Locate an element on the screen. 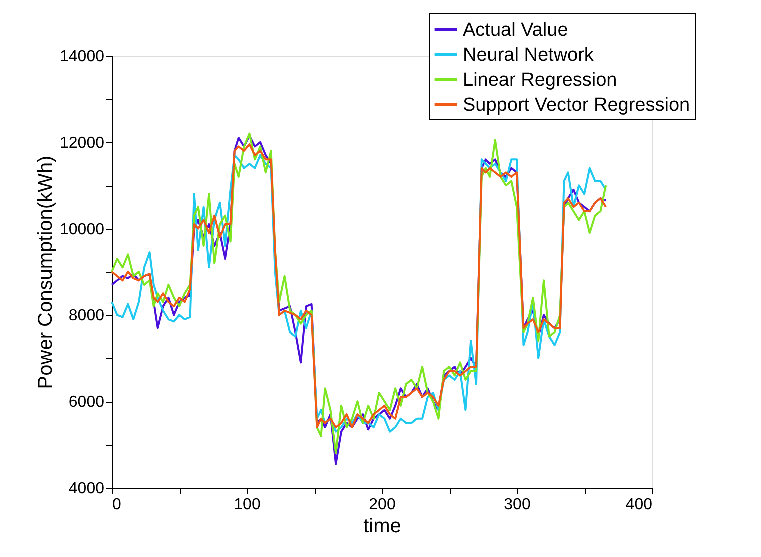 This screenshot has width=761, height=557. x-tick-label: 200 is located at coordinates (382, 505).